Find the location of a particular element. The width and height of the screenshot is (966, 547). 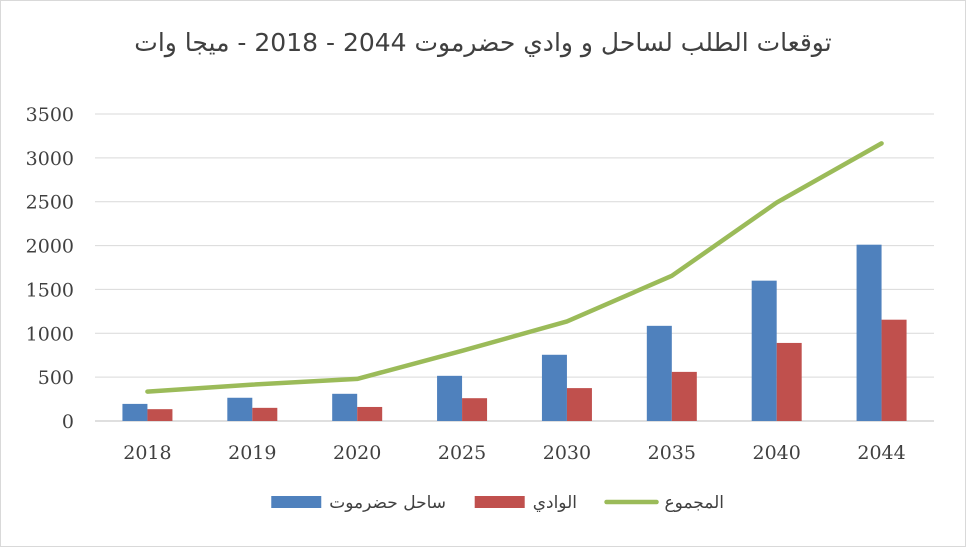

legend-label: المجموع is located at coordinates (694, 503).